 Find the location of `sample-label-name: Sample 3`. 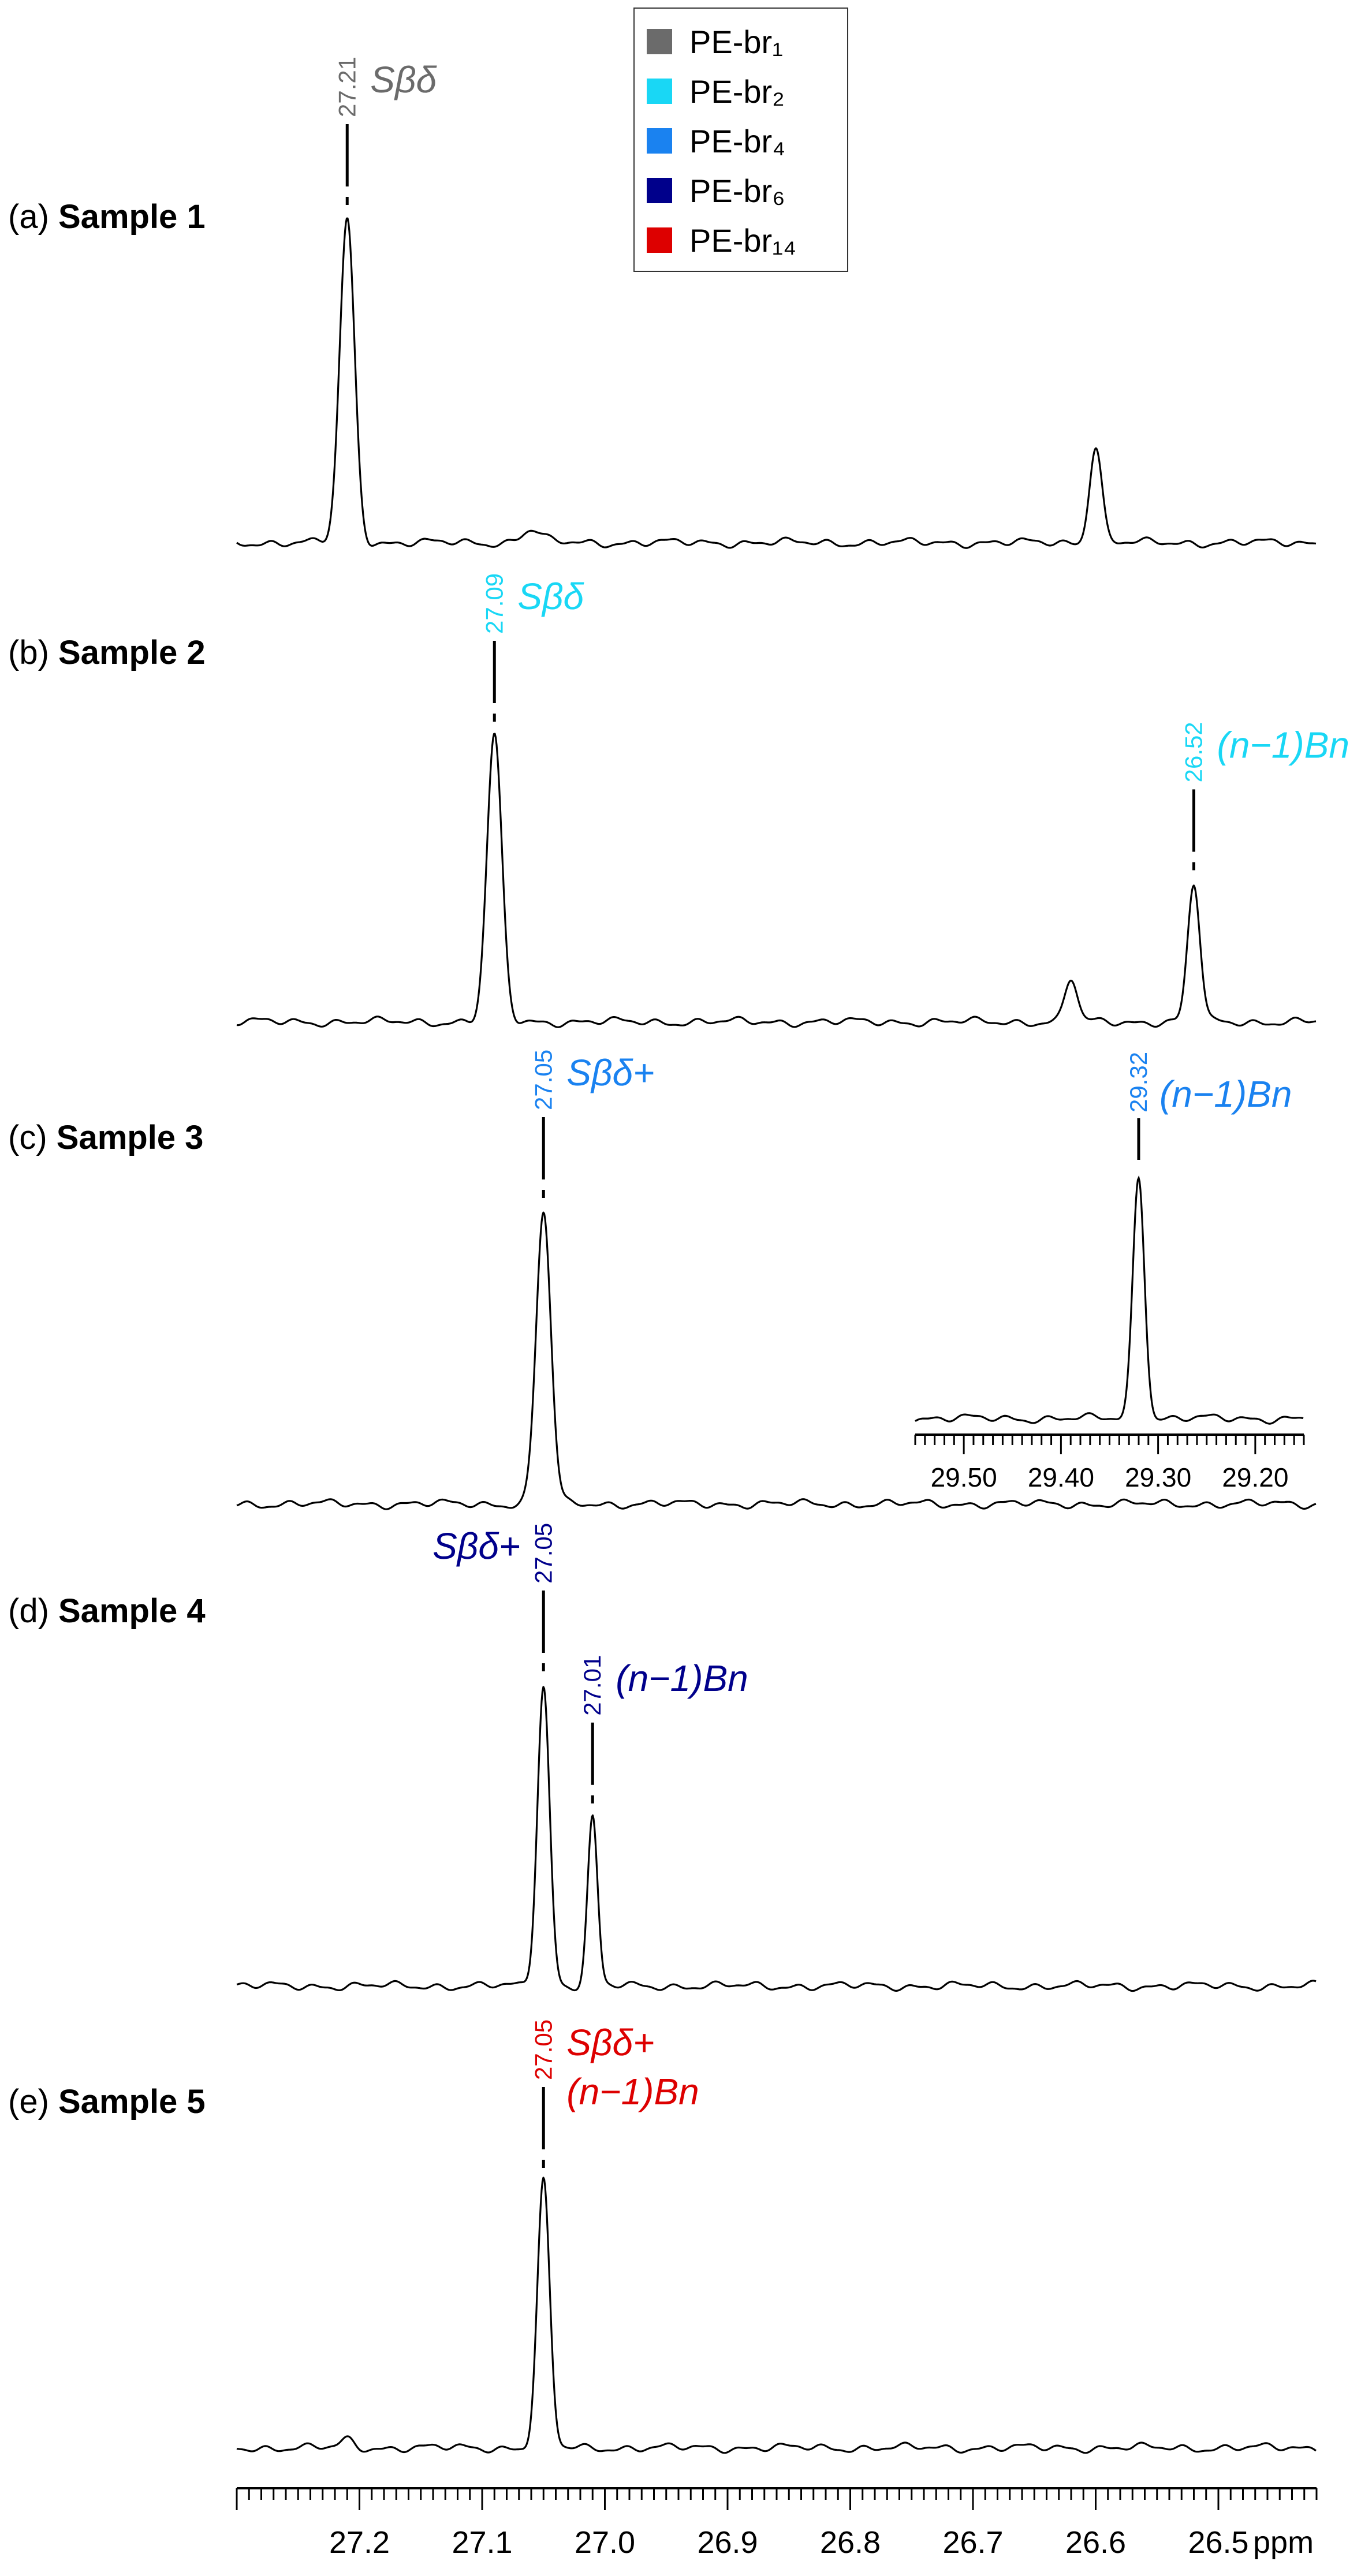

sample-label-name: Sample 3 is located at coordinates (130, 1137).